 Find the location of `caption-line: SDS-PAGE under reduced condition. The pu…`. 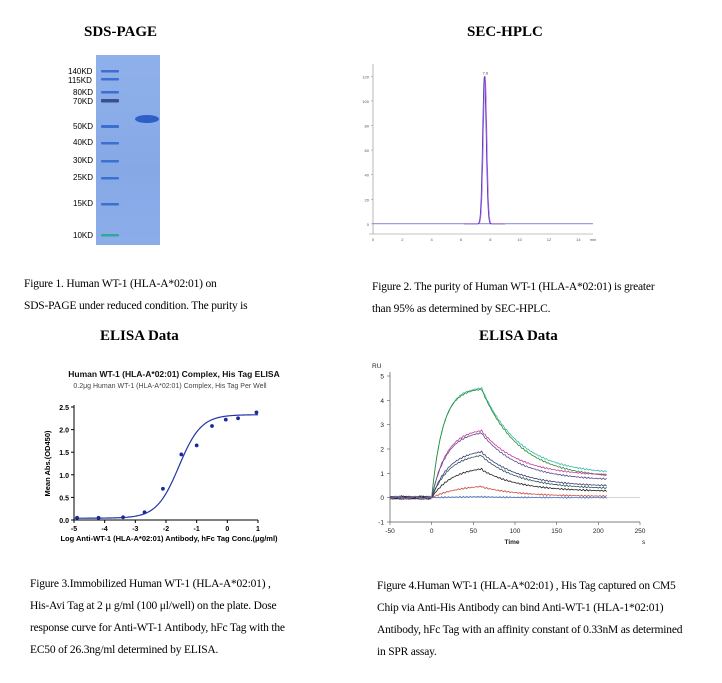

caption-line: SDS-PAGE under reduced condition. The pu… is located at coordinates (136, 306).